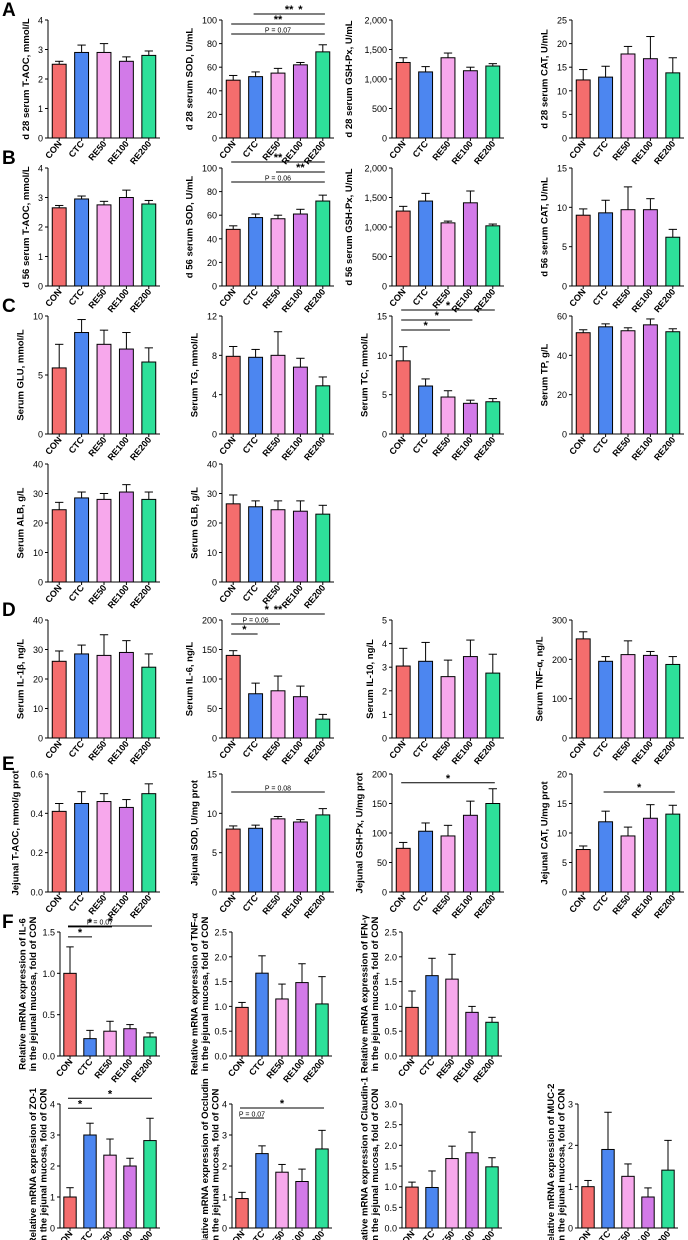 The height and width of the screenshot is (1240, 688). Describe the element at coordinates (220, 1007) in the screenshot. I see `y-tick-label: 1.0` at that location.